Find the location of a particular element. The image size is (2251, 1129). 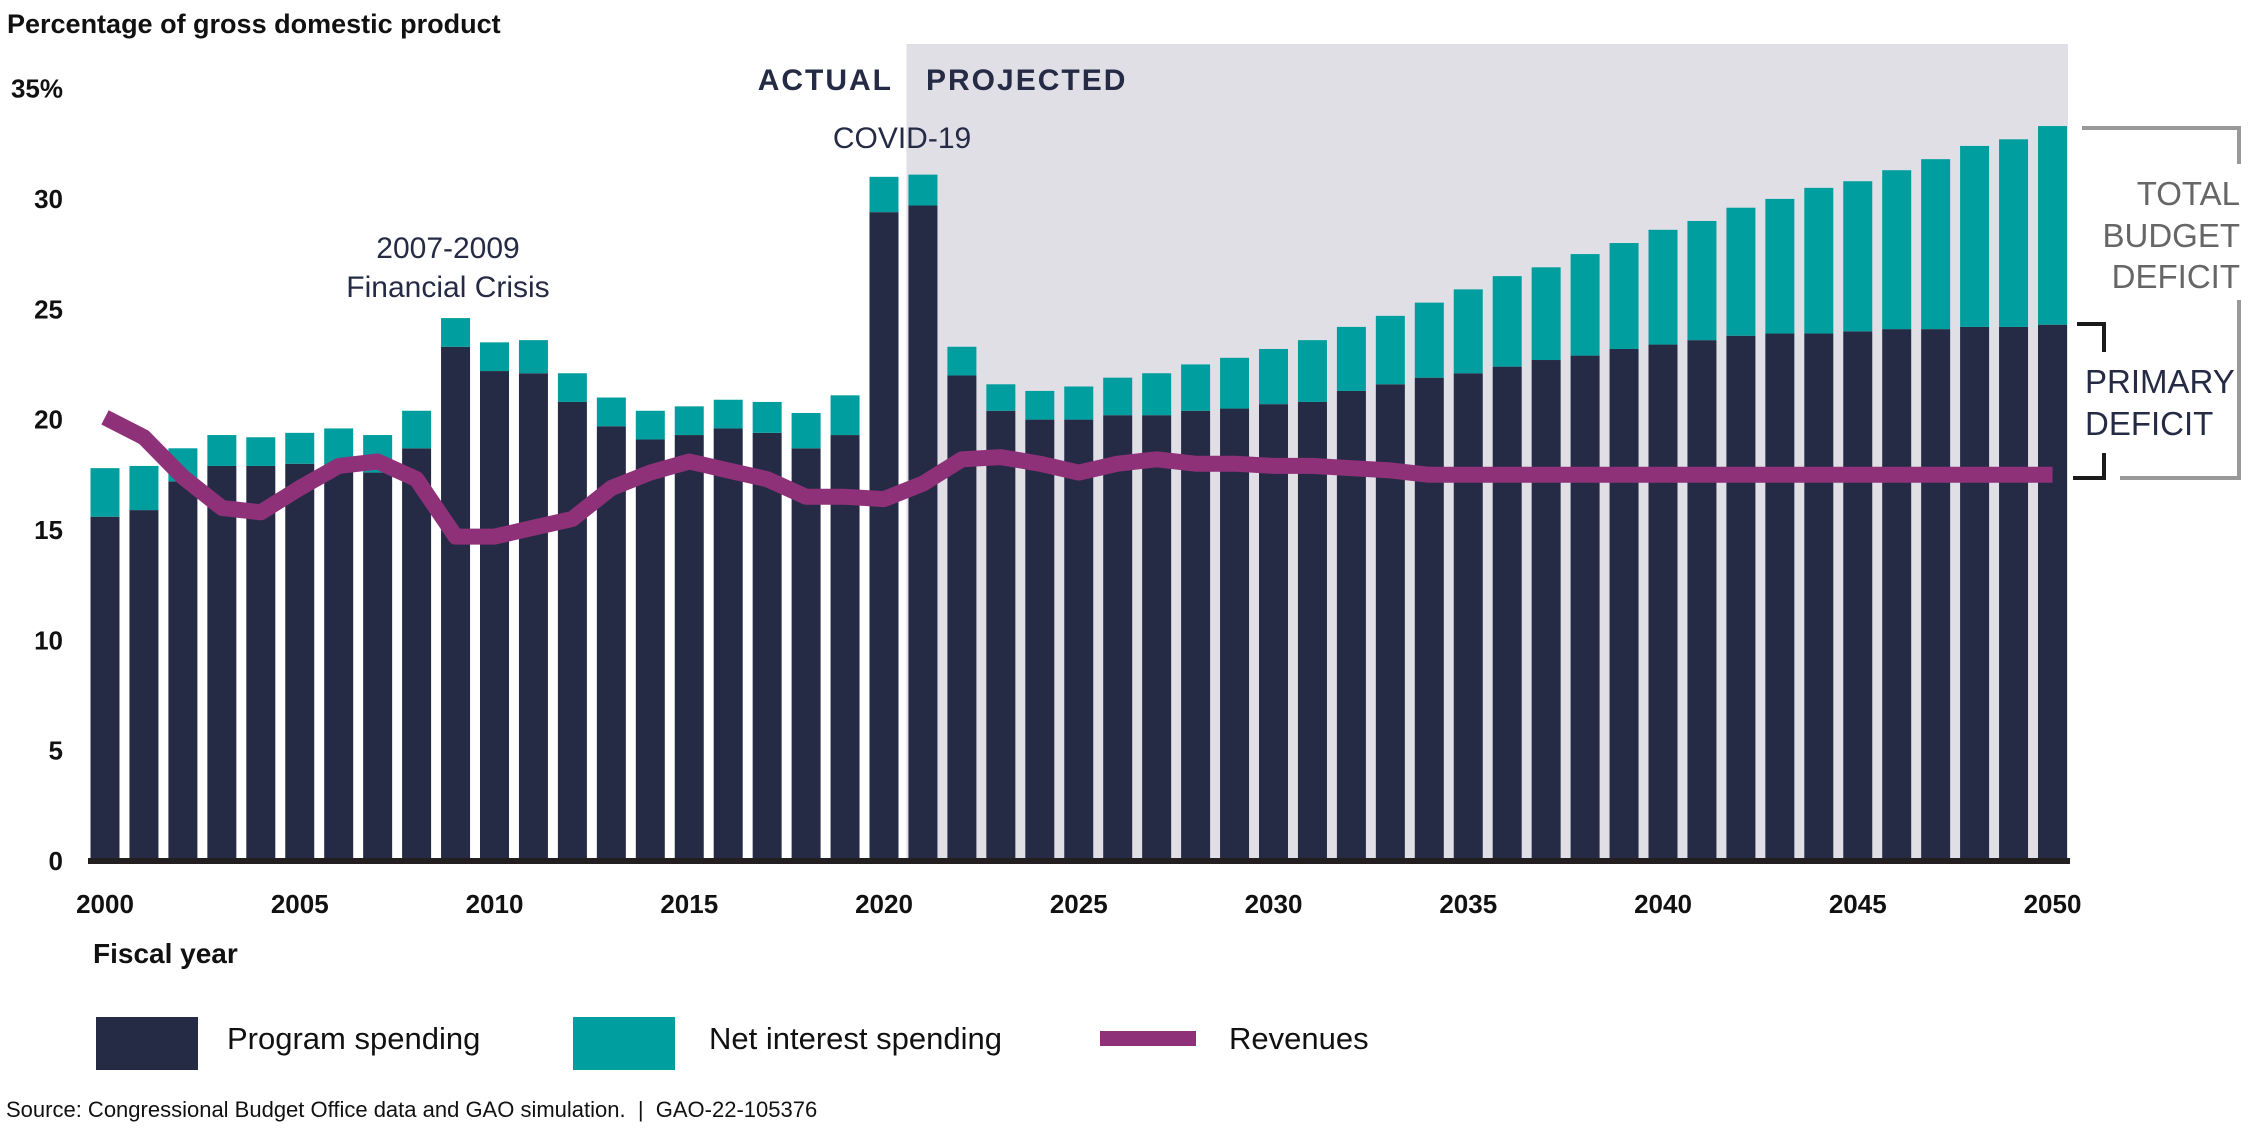

bar-net-interest-2024 is located at coordinates (1040, 405).